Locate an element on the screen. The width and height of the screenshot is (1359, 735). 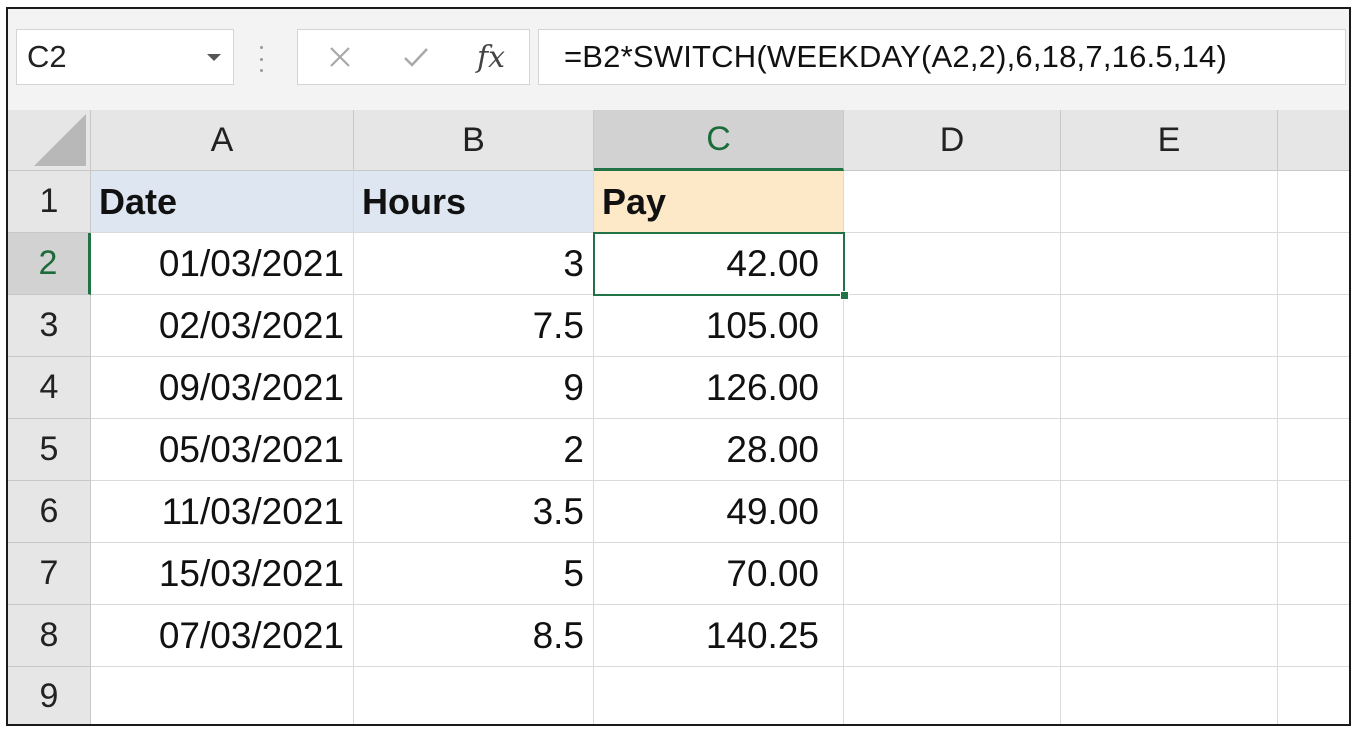
cell-c8: 140.25 is located at coordinates (719, 636).